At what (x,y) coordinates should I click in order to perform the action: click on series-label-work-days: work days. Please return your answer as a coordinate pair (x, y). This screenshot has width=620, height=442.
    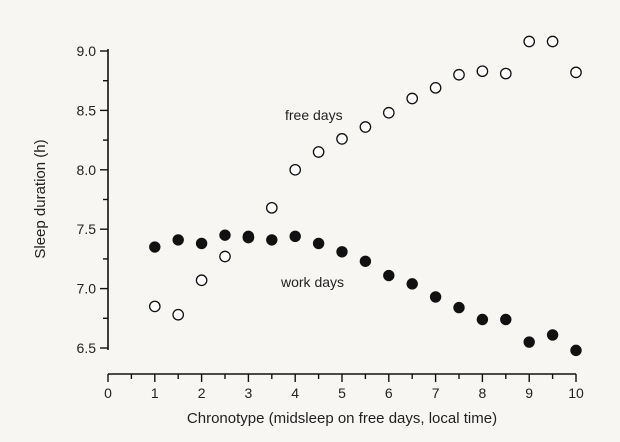
    Looking at the image, I should click on (312, 282).